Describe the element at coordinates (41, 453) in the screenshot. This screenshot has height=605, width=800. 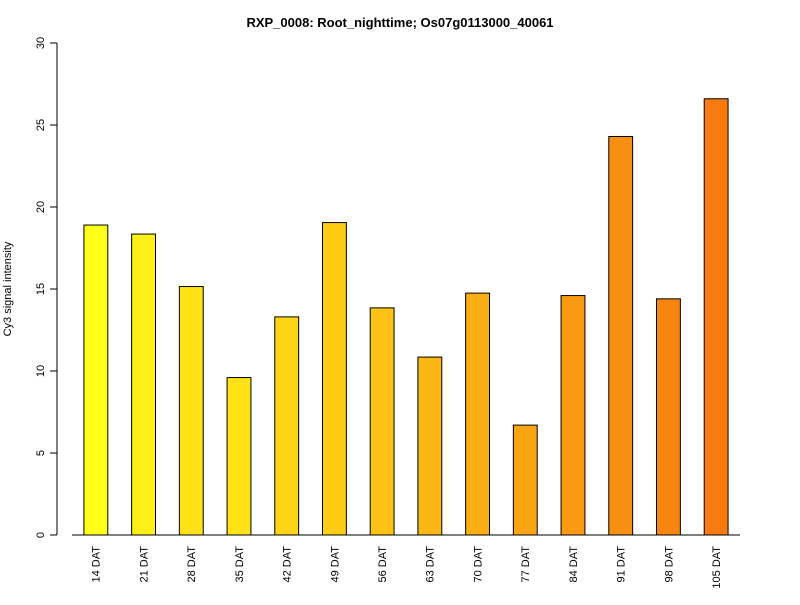
I see `y-tick-label: 5` at that location.